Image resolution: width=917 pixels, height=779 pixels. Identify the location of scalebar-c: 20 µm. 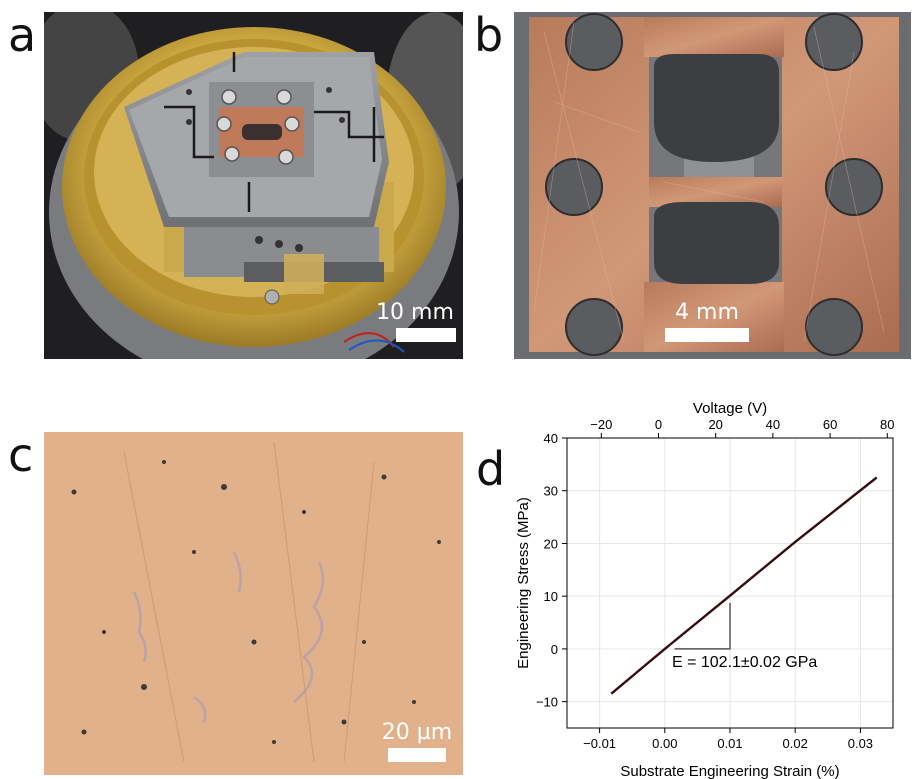
(417, 742).